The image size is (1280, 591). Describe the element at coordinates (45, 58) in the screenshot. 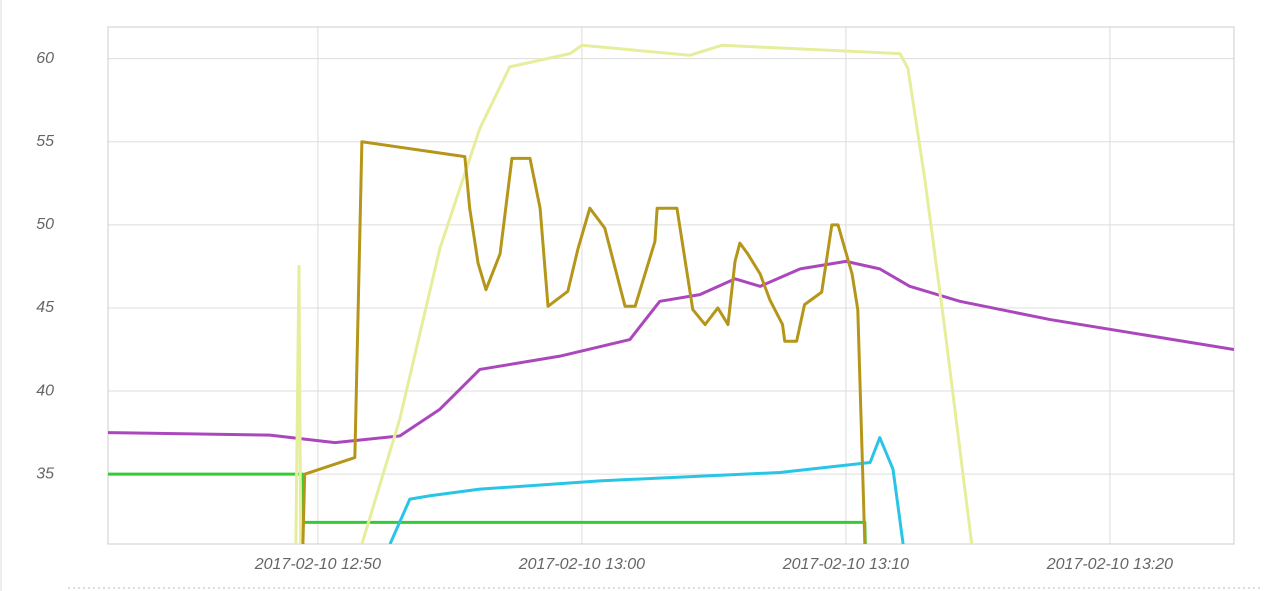

I see `y-tick-label: 60` at that location.